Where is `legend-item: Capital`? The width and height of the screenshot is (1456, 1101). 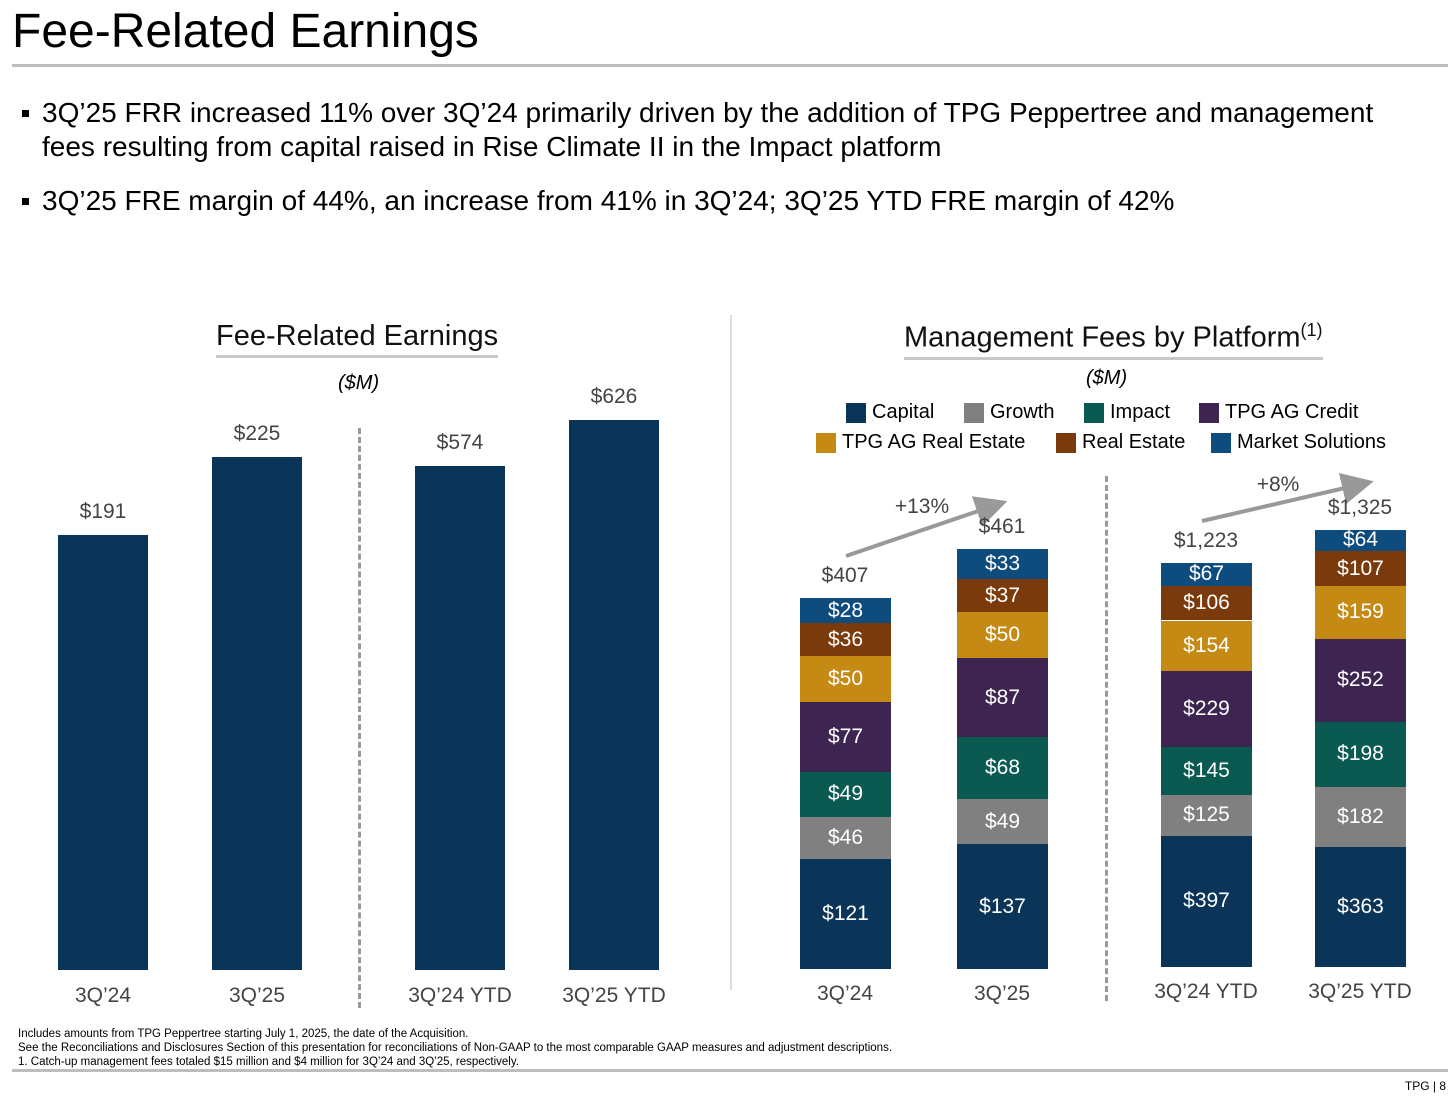 legend-item: Capital is located at coordinates (890, 412).